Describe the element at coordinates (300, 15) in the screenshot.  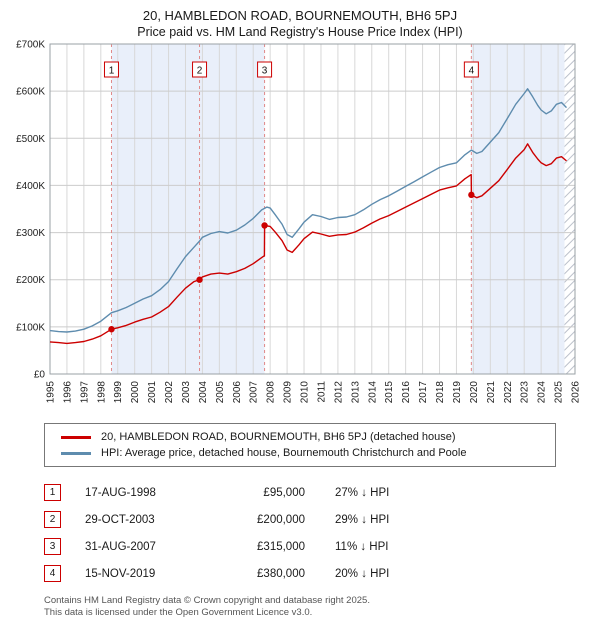
I see `page-title: 20, HAMBLEDON ROAD, BOURNEMOUTH, BH6 5PJ` at that location.